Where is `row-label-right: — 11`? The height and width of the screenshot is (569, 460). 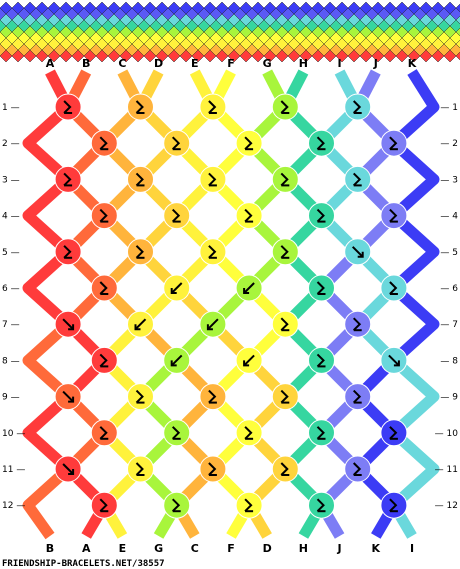 row-label-right: — 11 is located at coordinates (446, 470).